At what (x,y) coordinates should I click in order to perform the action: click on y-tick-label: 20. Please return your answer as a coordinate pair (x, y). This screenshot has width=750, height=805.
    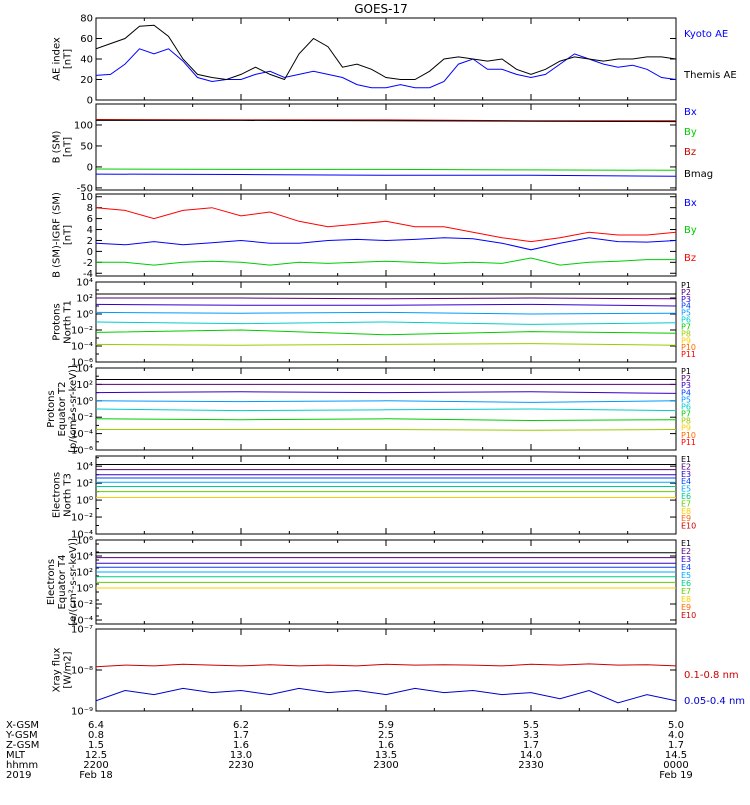
    Looking at the image, I should click on (86, 80).